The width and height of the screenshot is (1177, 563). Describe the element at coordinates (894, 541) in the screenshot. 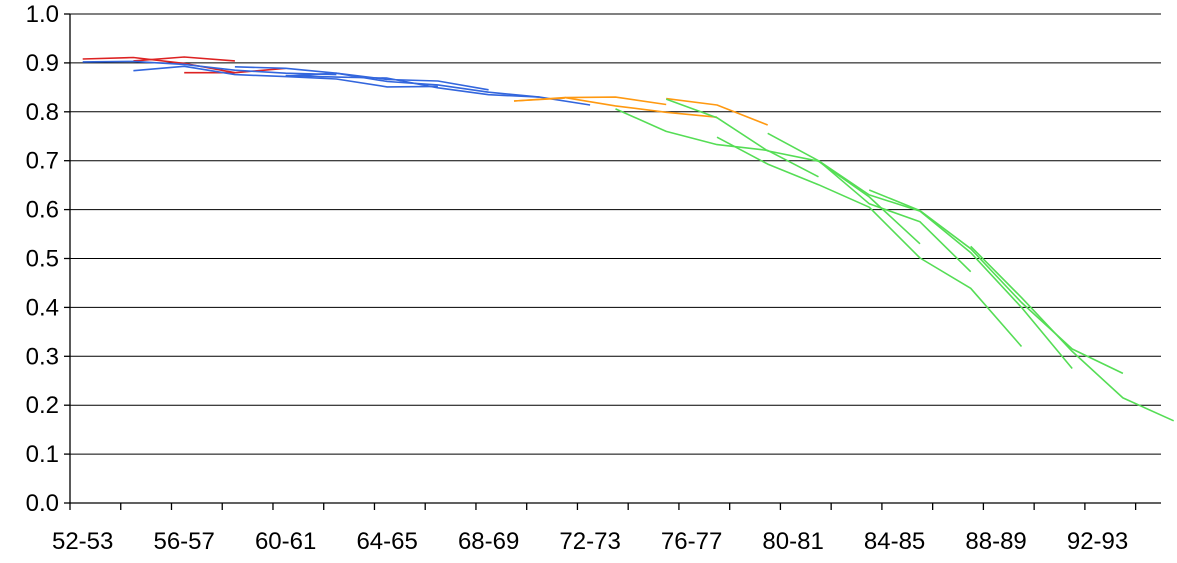

I see `x-tick-label: 84-85` at that location.